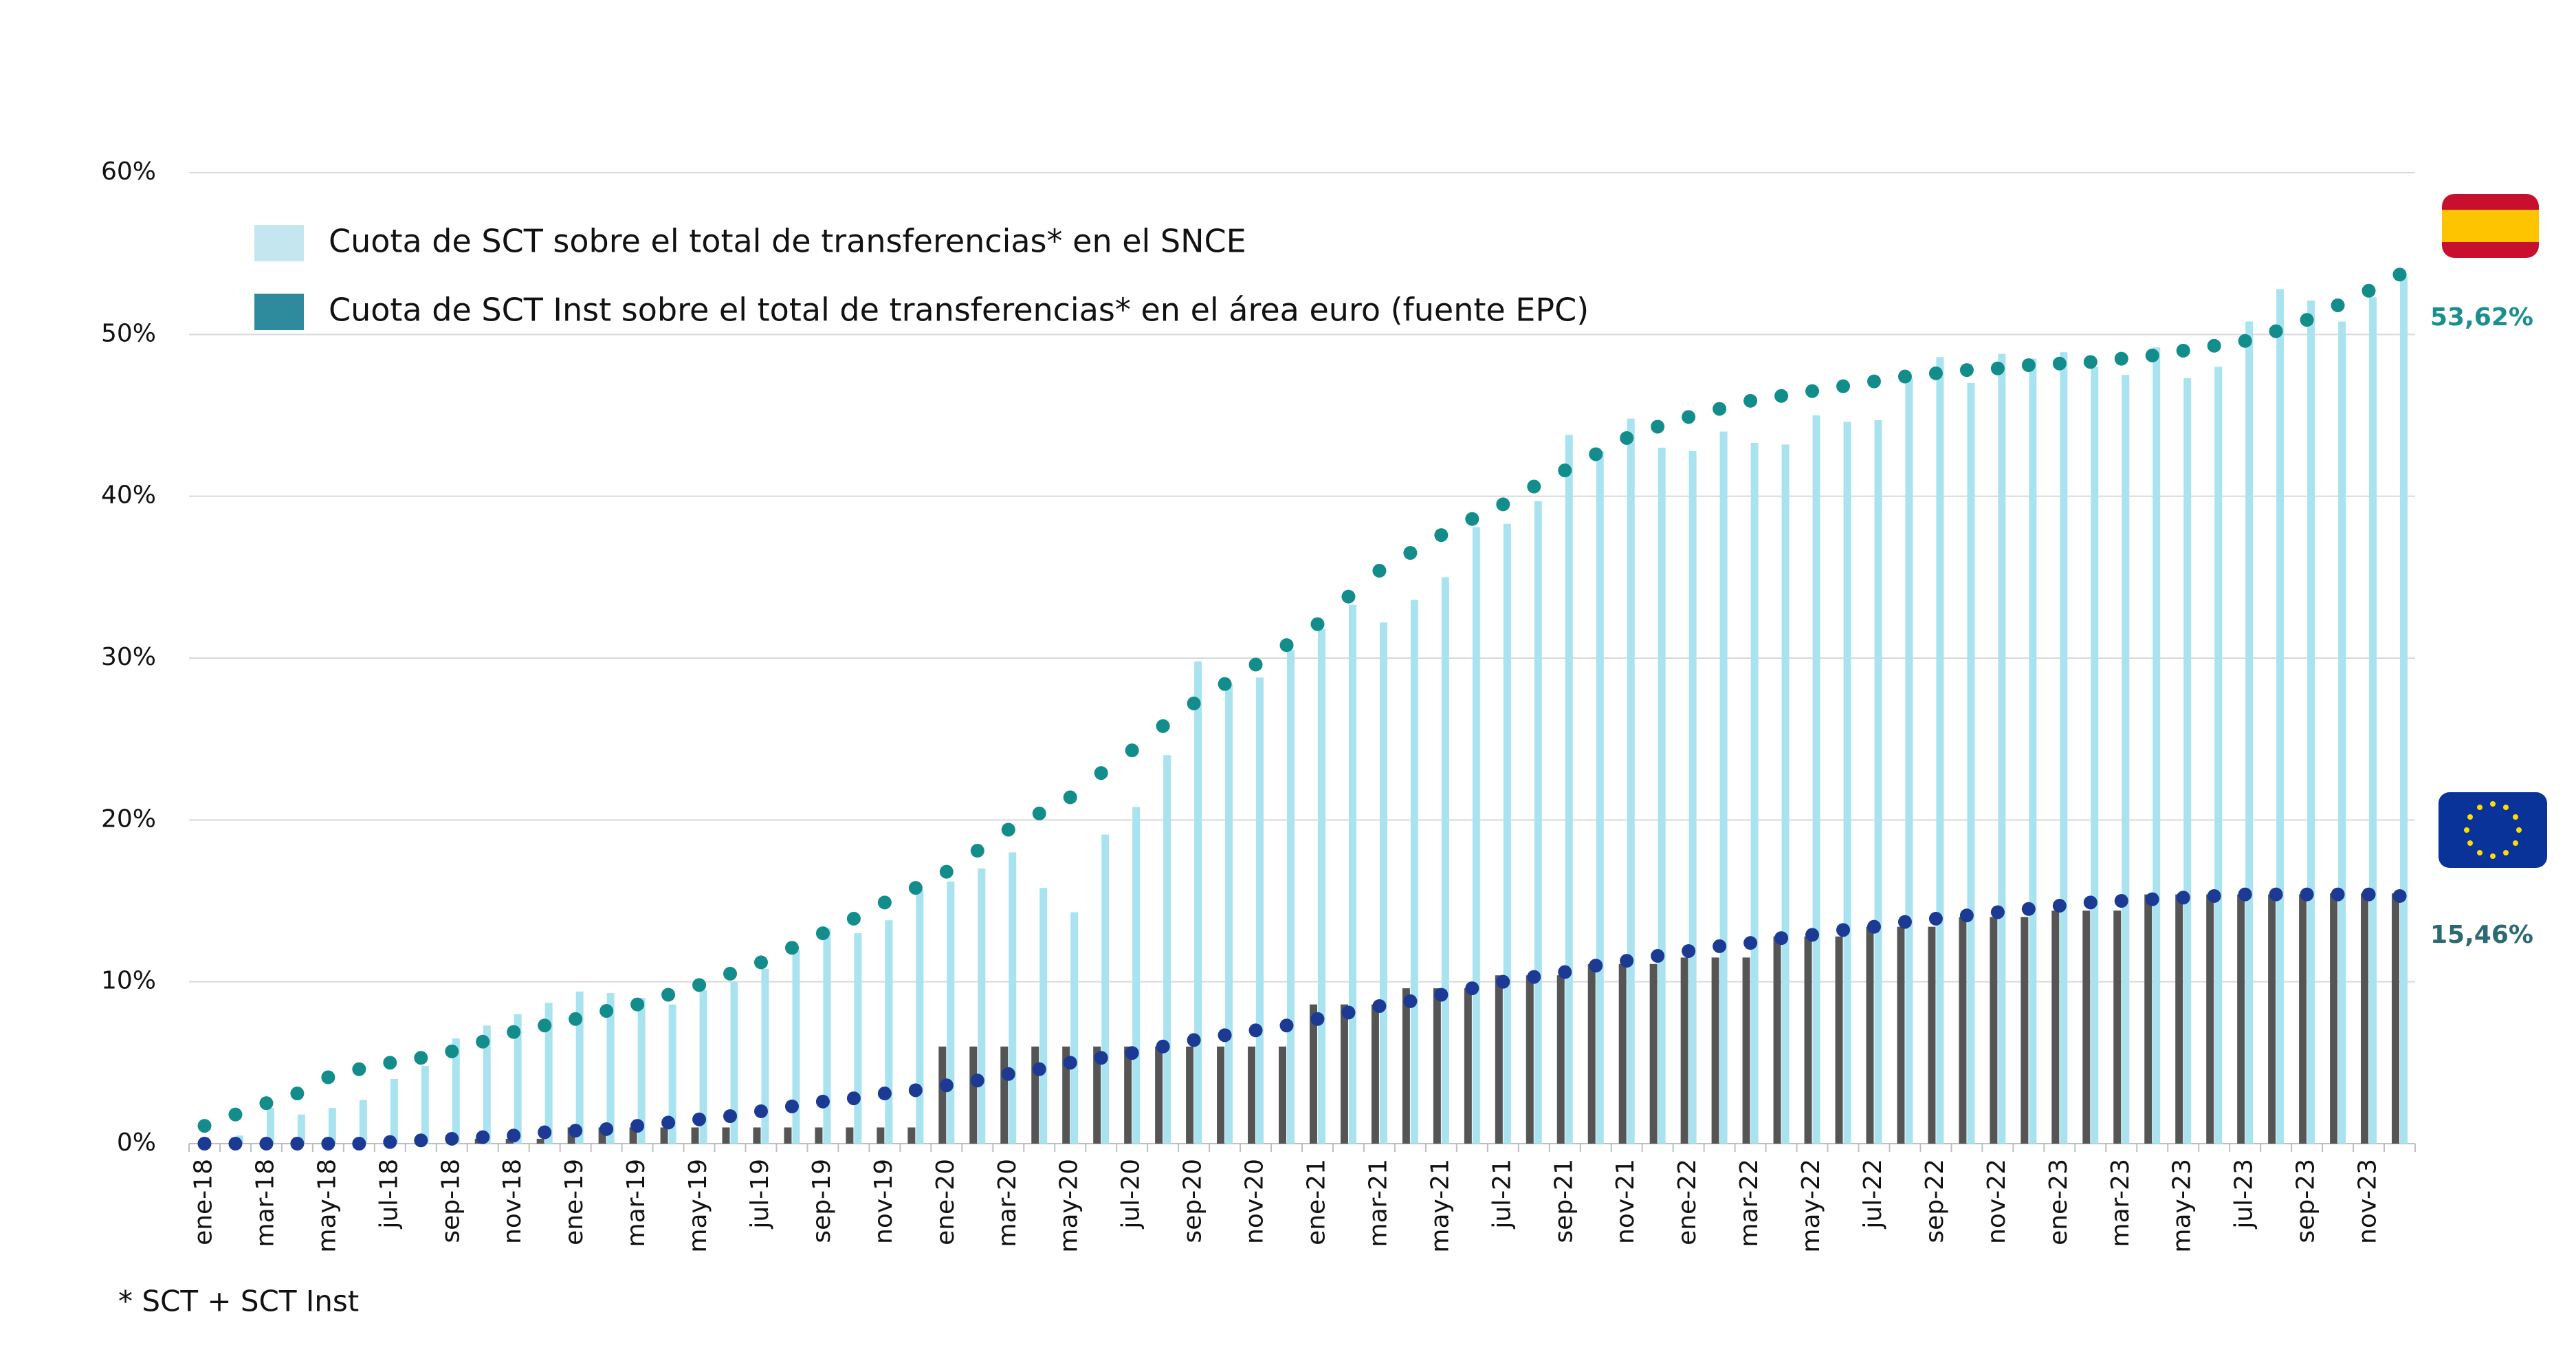  I want to click on y-tick-label: 60%, so click(128, 171).